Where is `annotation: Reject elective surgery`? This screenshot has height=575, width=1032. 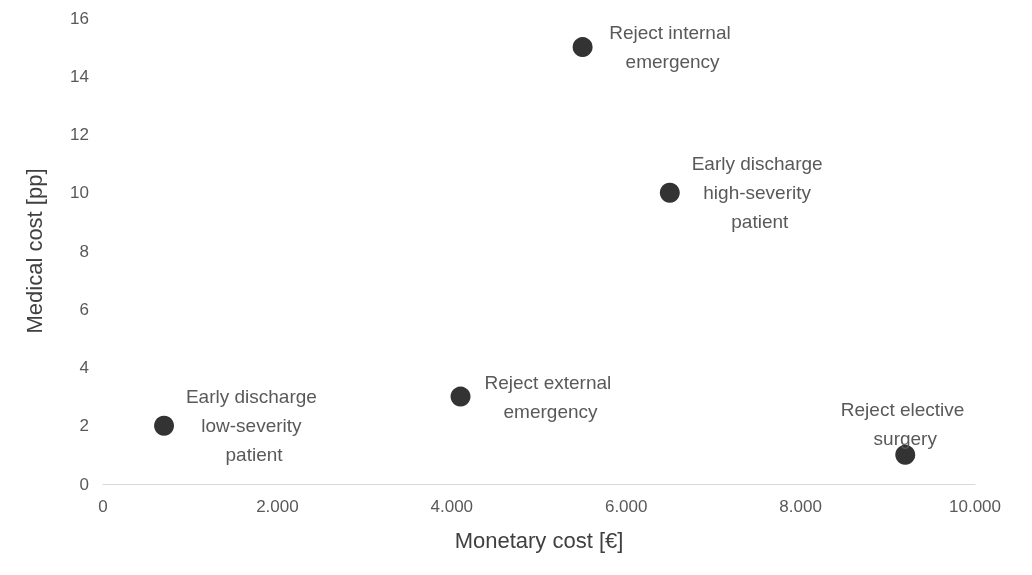 annotation: Reject elective surgery is located at coordinates (905, 423).